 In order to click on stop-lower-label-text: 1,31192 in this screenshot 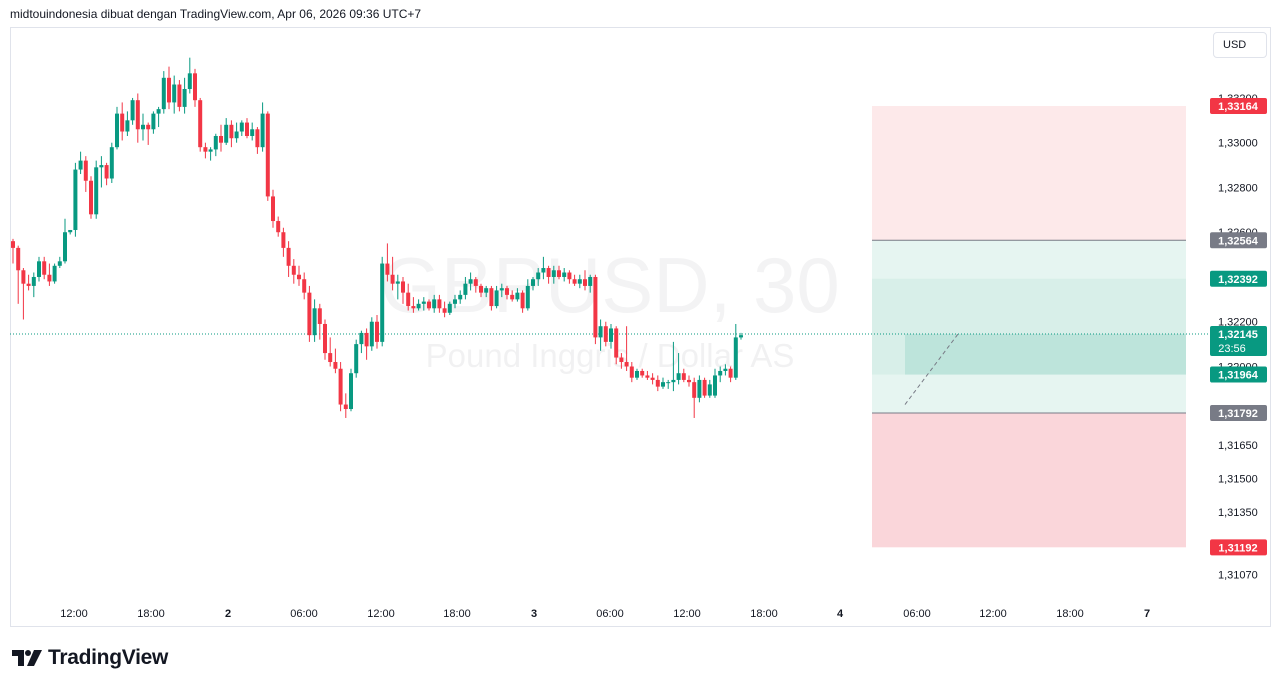, I will do `click(1237, 548)`.